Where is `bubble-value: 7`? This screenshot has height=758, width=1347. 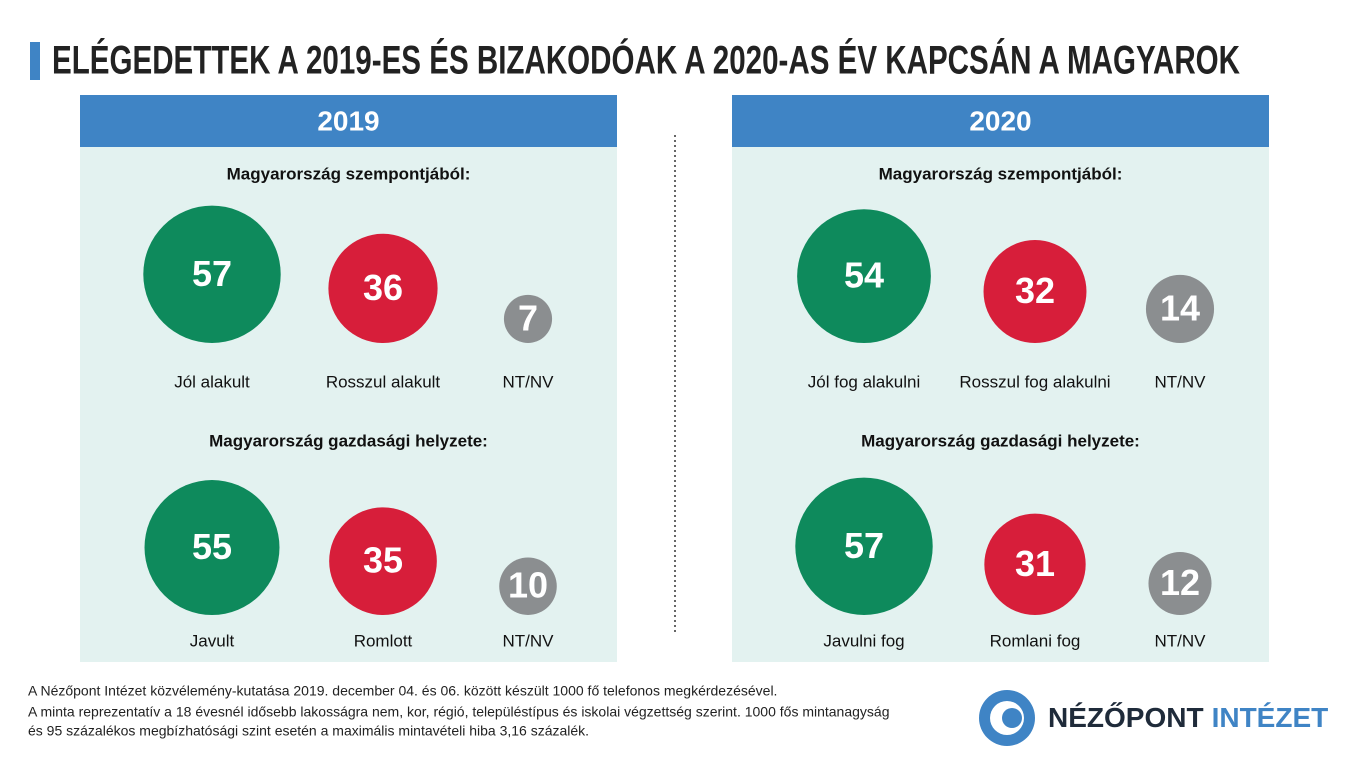
bubble-value: 7 is located at coordinates (528, 317).